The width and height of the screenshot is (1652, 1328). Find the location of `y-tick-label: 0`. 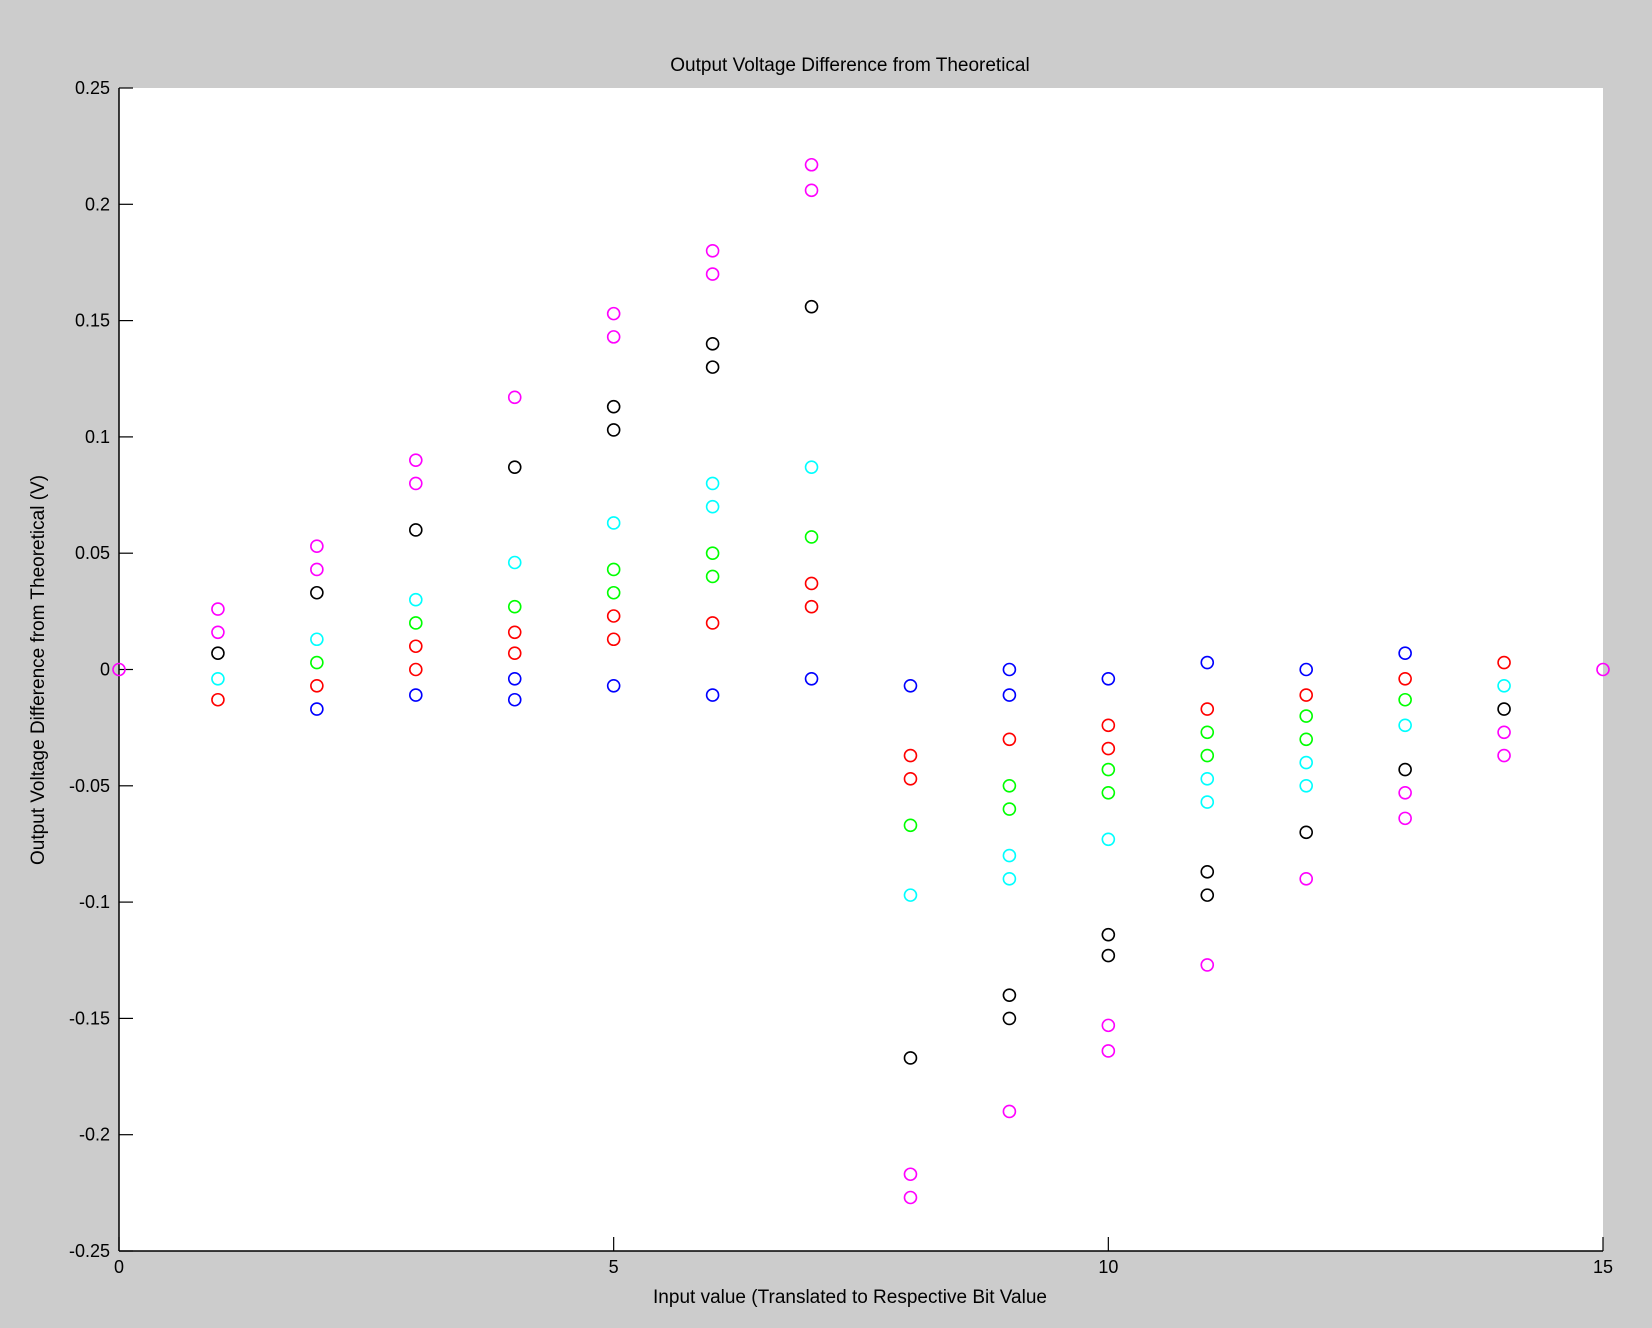

y-tick-label: 0 is located at coordinates (105, 670).